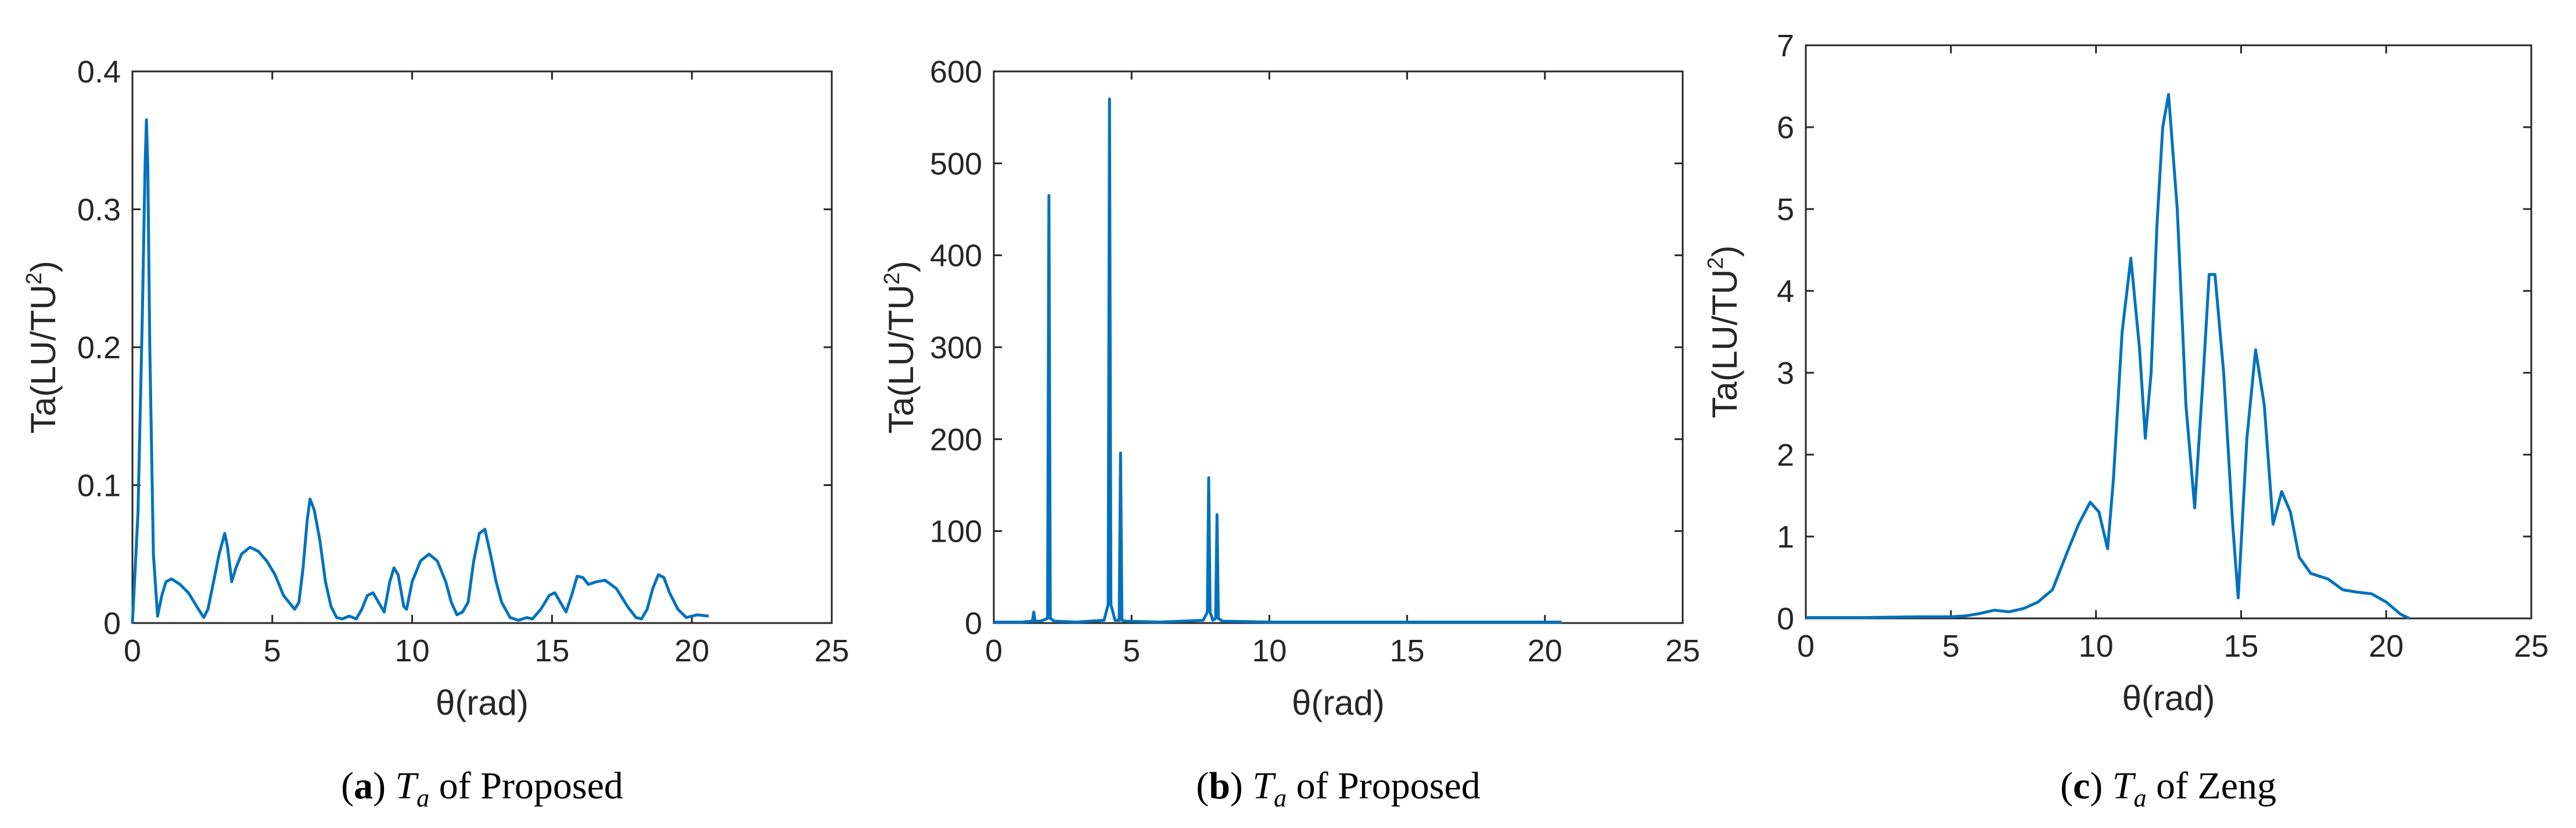 This screenshot has height=828, width=2576. What do you see at coordinates (1785, 456) in the screenshot?
I see `y-tick-label: 2` at bounding box center [1785, 456].